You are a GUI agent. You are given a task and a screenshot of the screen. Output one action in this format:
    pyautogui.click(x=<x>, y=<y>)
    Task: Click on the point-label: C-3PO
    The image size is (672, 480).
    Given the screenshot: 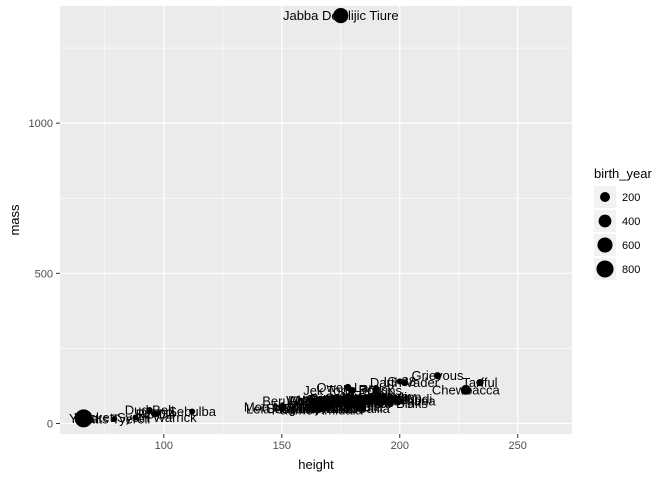 What is the action you would take?
    pyautogui.click(x=322, y=400)
    